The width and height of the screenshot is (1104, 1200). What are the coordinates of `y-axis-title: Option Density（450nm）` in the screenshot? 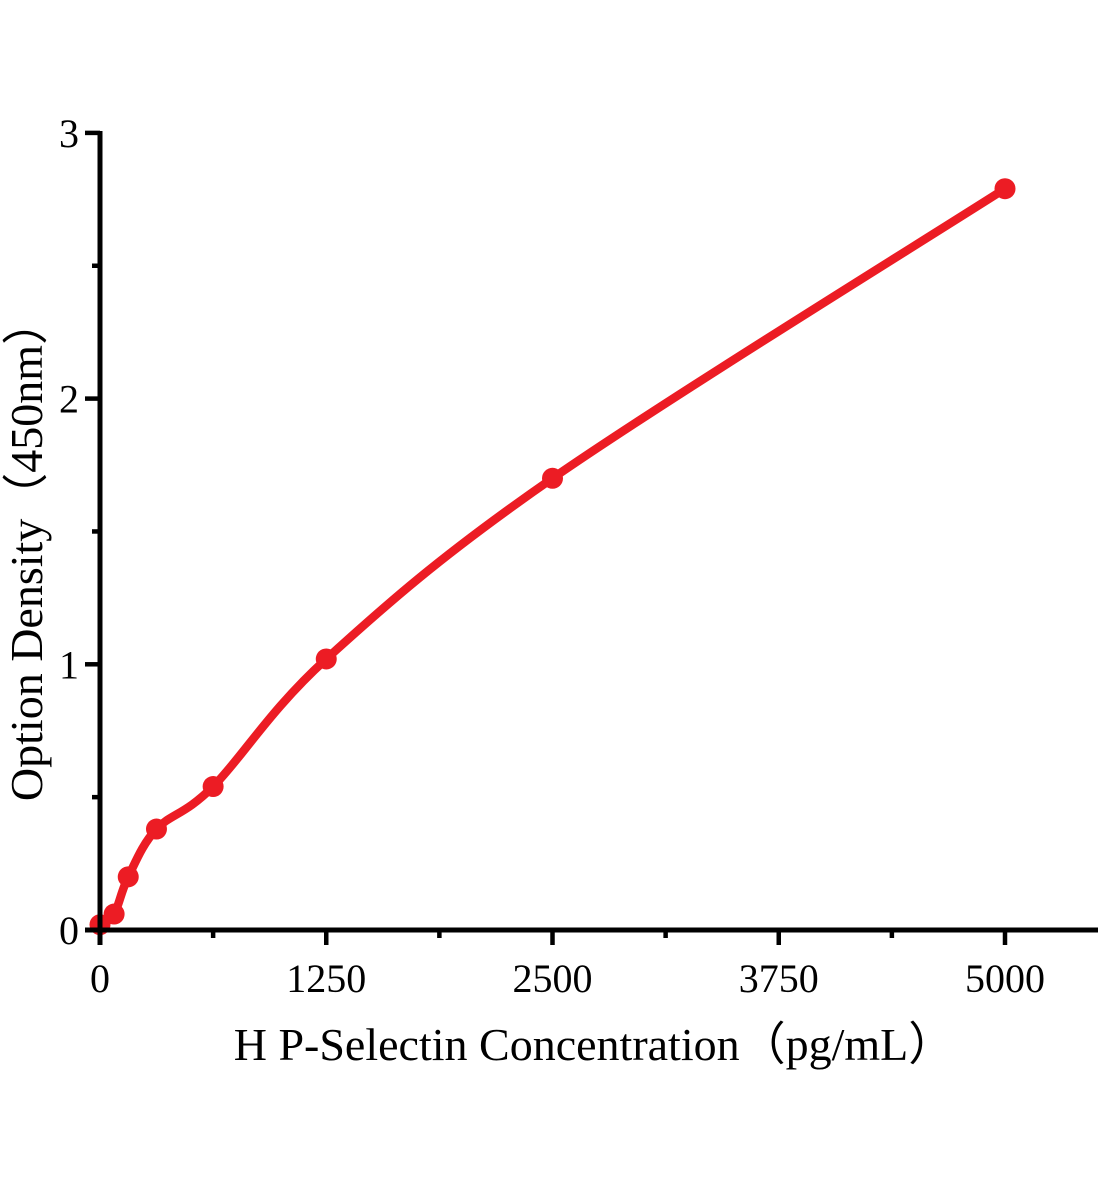 It's located at (26, 550).